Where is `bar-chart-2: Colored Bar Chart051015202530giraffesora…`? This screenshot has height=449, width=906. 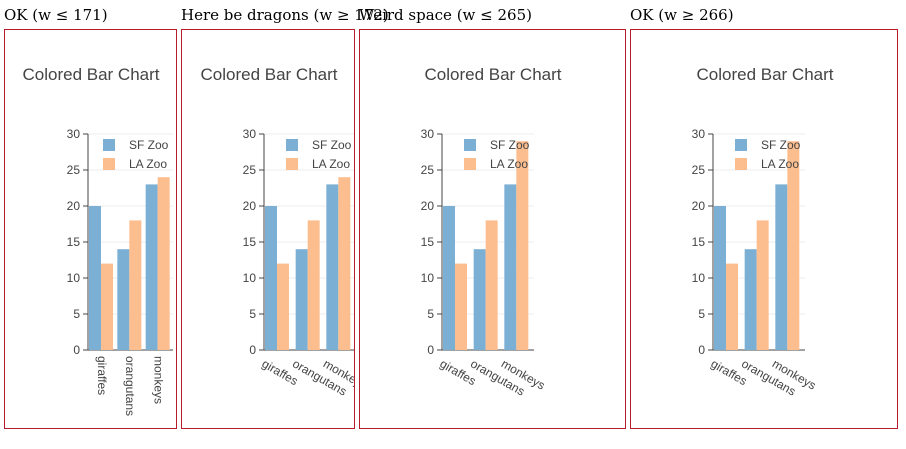 bar-chart-2: Colored Bar Chart051015202530giraffesora… is located at coordinates (277, 232).